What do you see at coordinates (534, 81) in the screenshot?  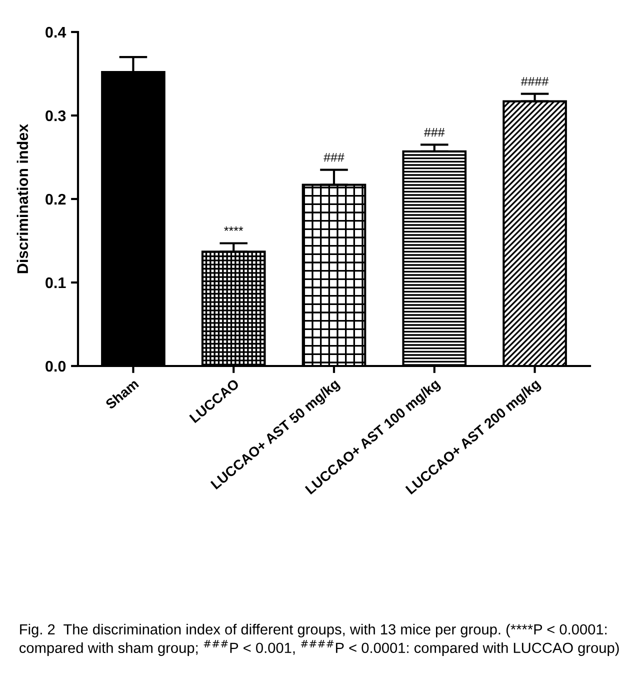 I see `annotation: ####` at bounding box center [534, 81].